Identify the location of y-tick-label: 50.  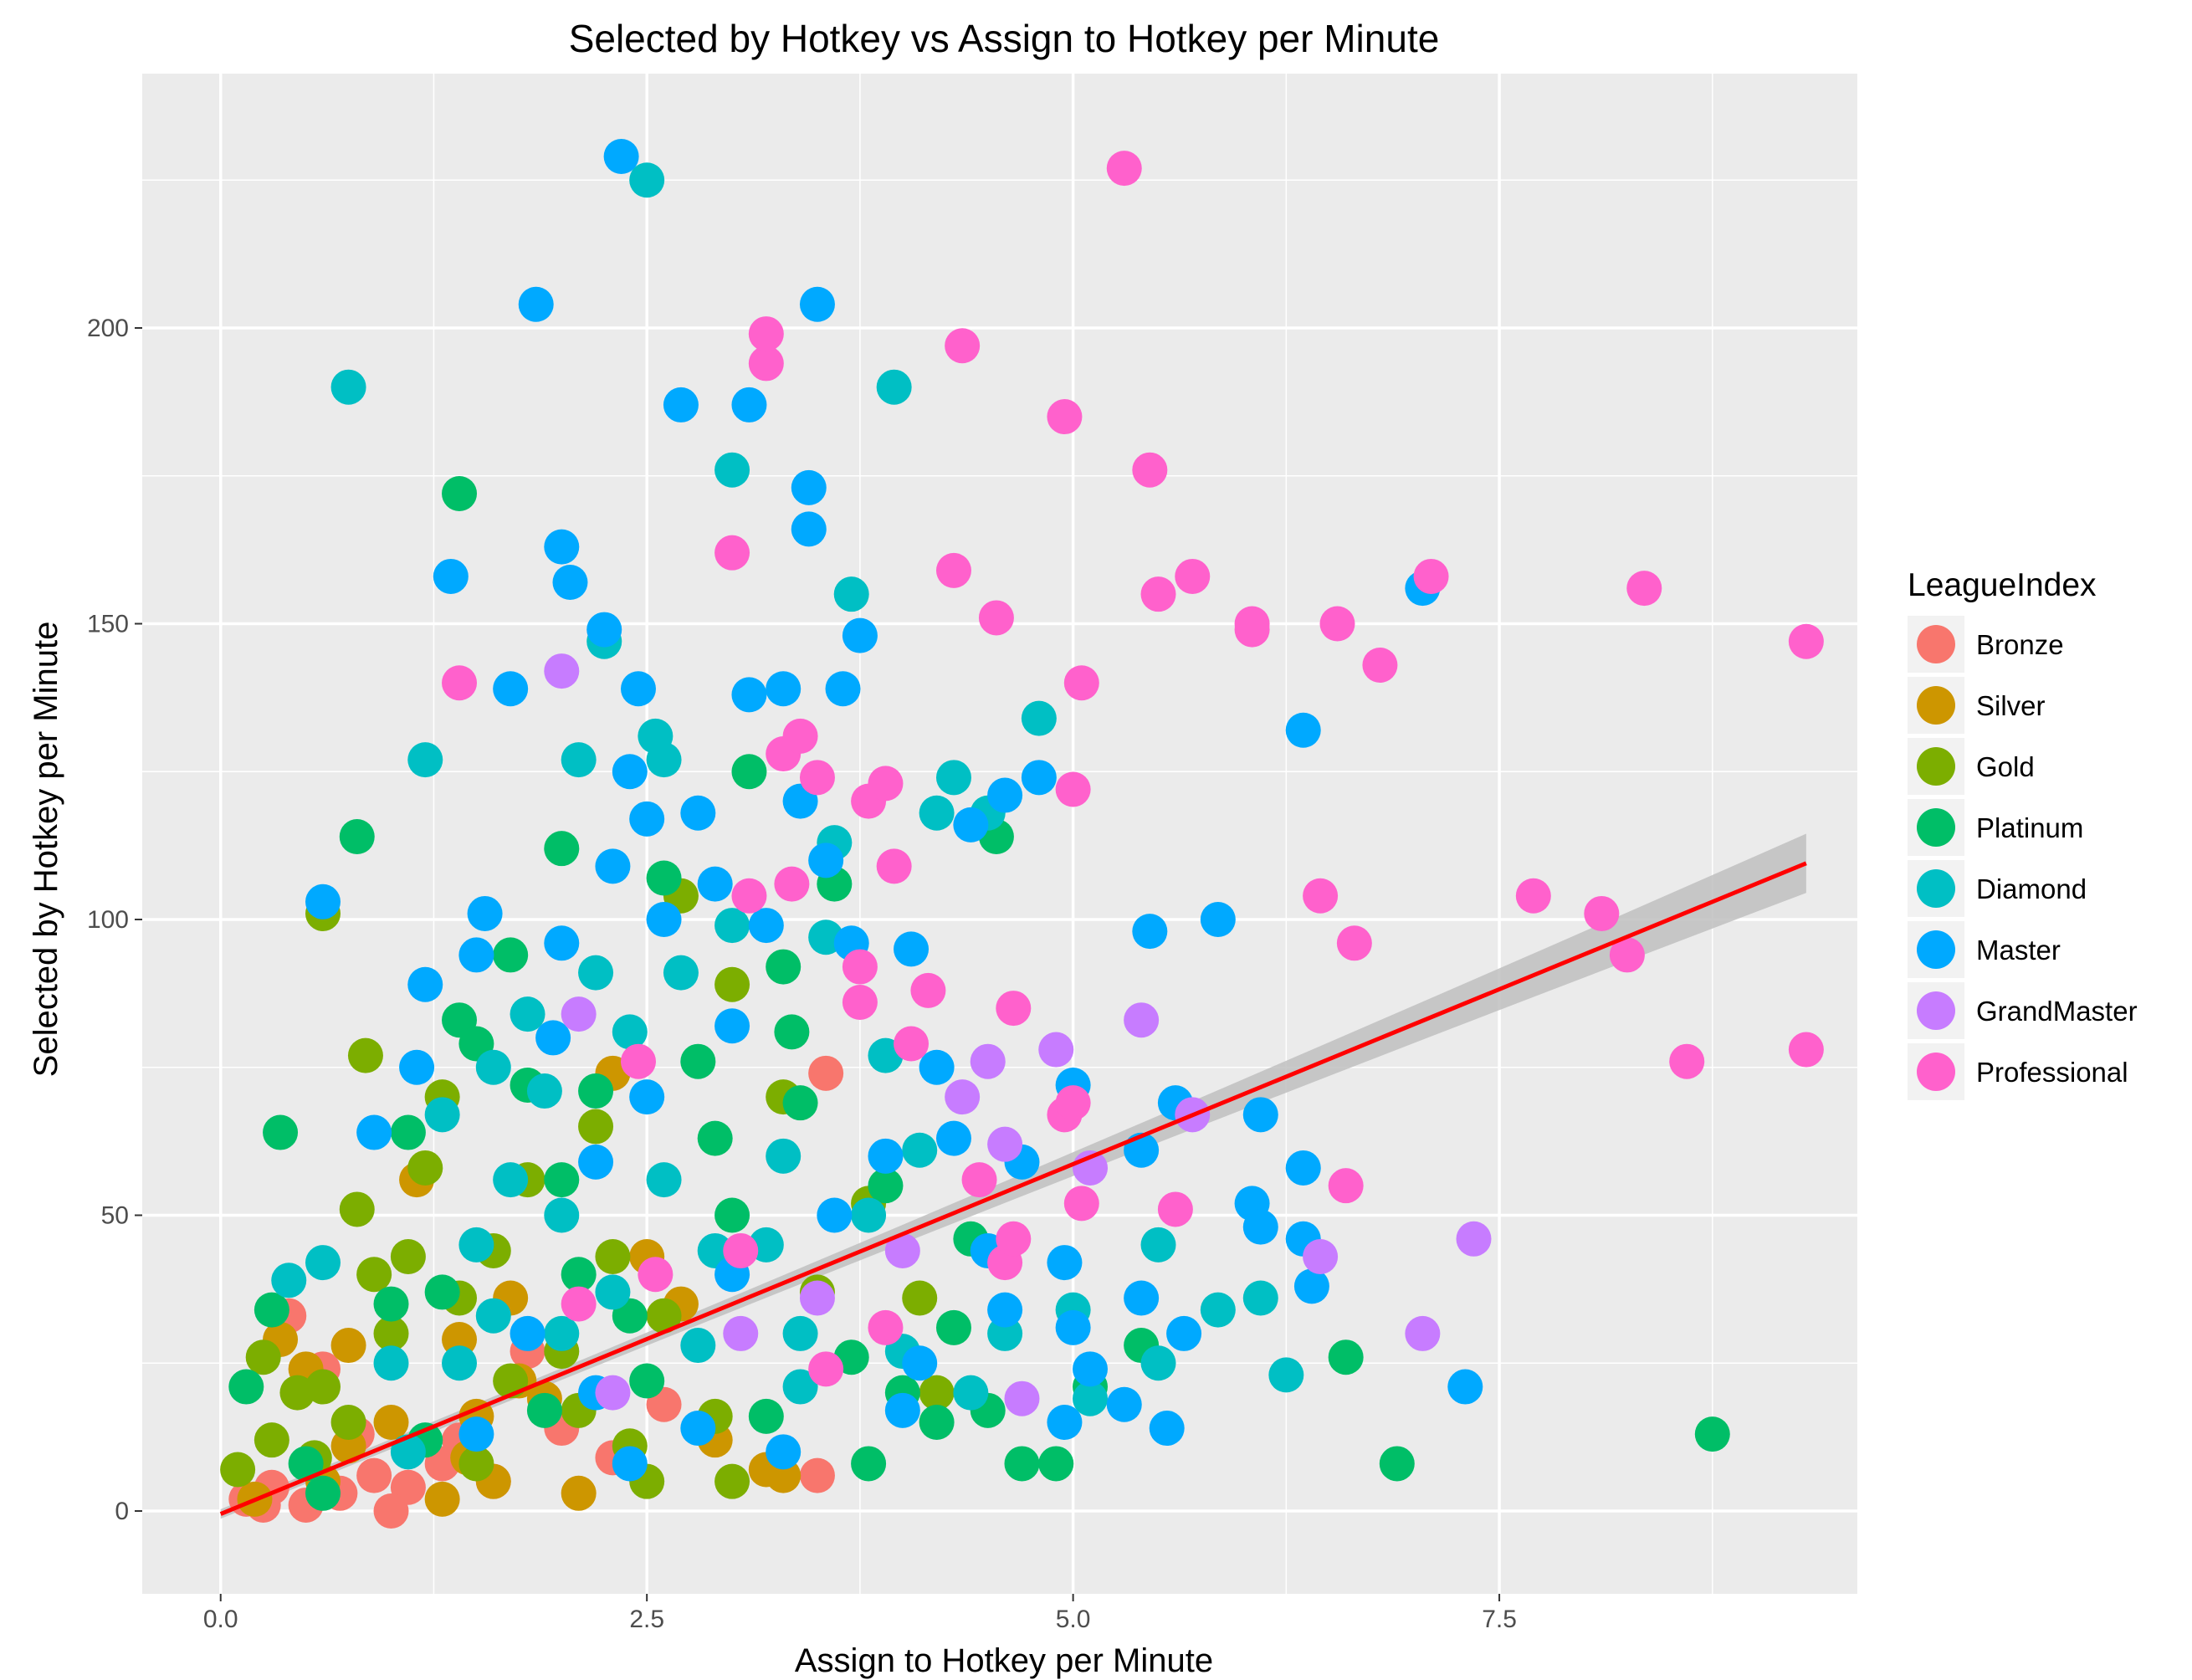
(115, 1216).